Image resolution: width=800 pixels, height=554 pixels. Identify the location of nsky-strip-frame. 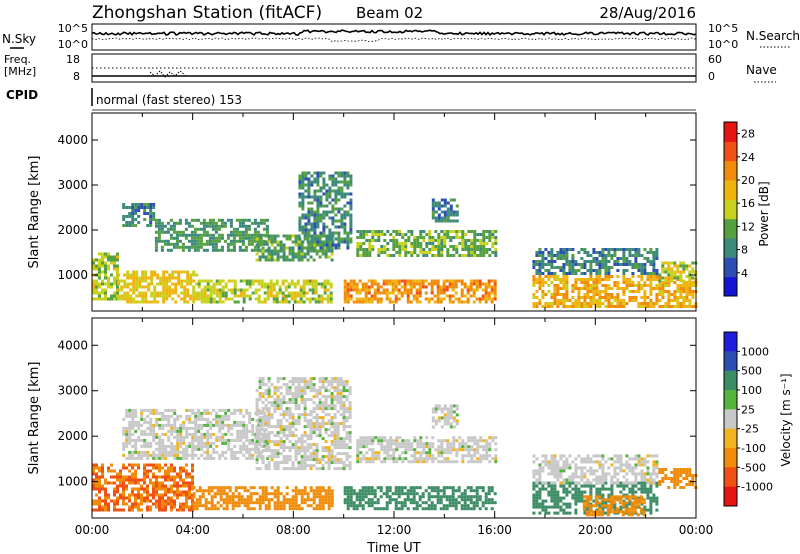
(394, 37).